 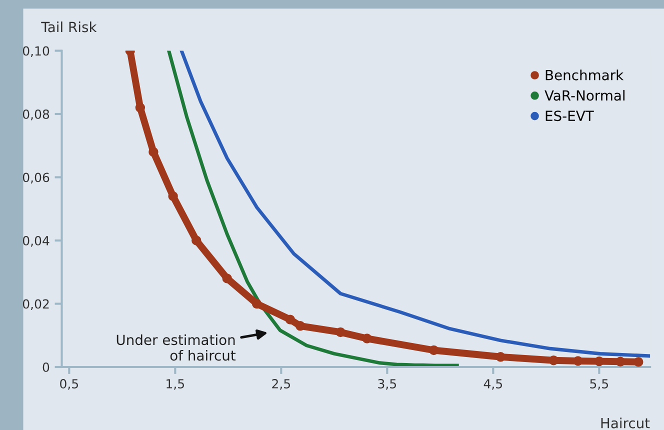 What do you see at coordinates (599, 384) in the screenshot?
I see `x-tick-label: 5,5` at bounding box center [599, 384].